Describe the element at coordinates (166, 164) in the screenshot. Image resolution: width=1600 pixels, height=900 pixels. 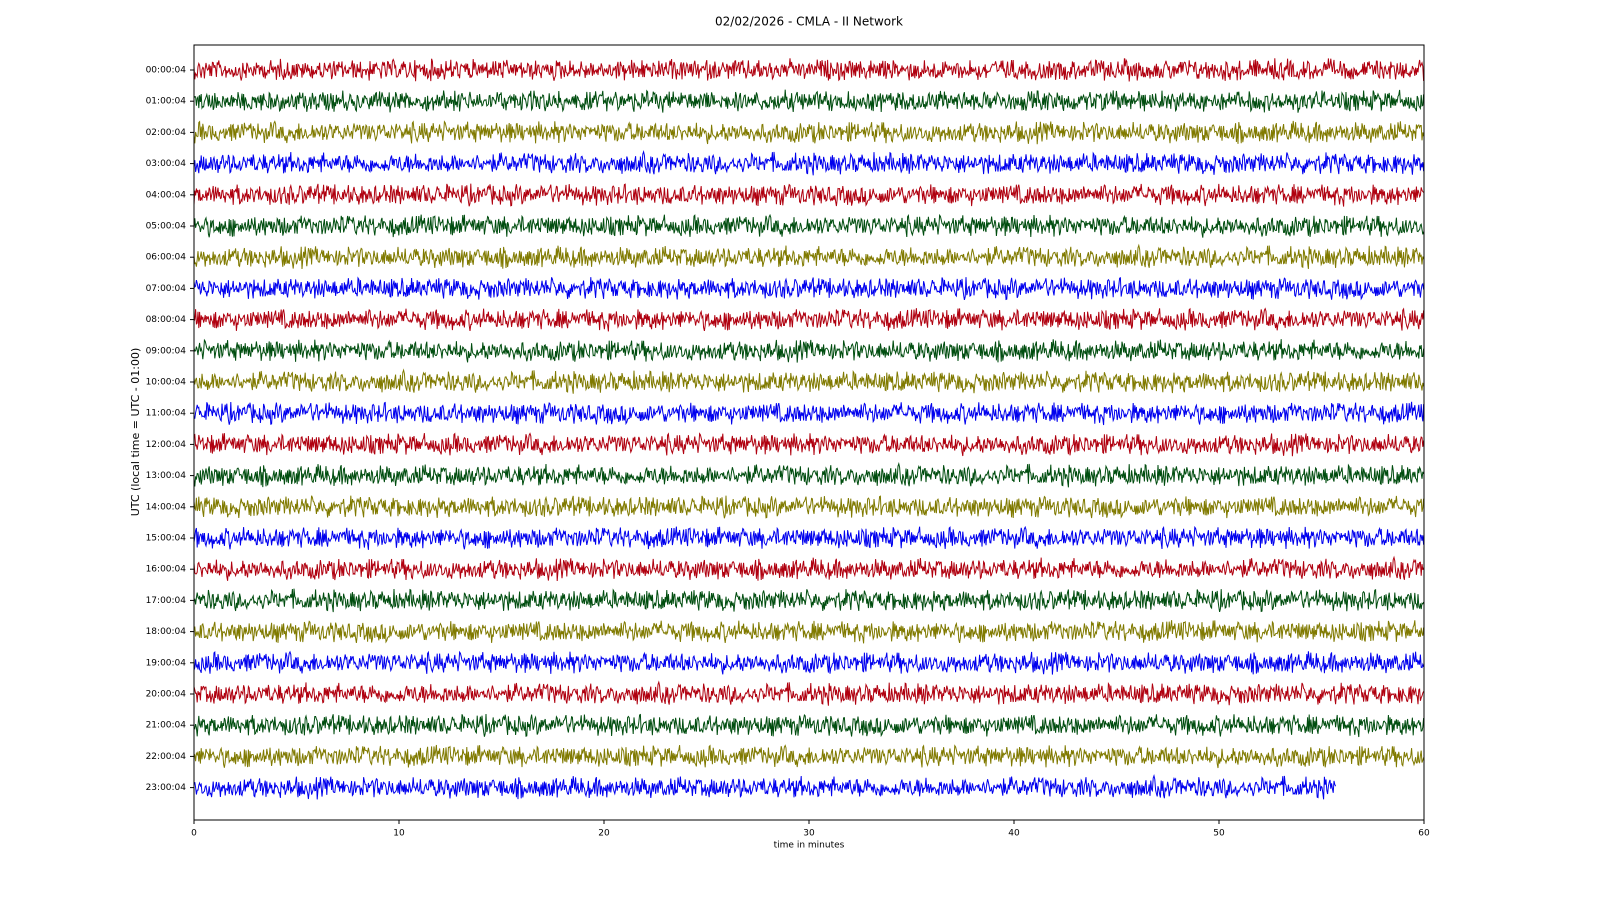
I see `y-tick-label: 03:00:04` at that location.